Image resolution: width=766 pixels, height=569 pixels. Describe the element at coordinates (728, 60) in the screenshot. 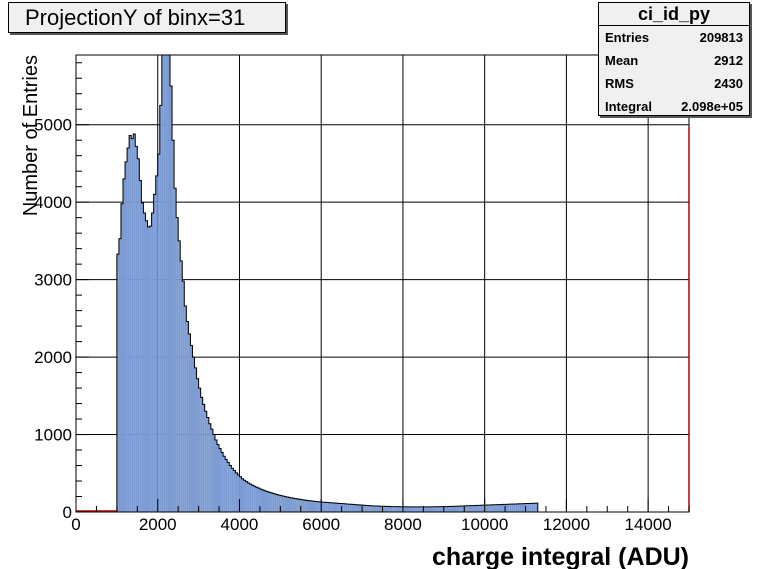

I see `stats-value: 2912` at that location.